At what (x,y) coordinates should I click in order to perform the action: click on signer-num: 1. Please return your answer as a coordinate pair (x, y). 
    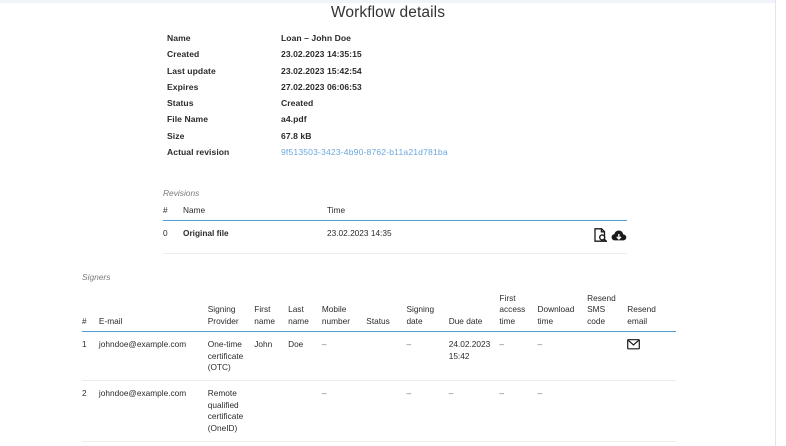
    Looking at the image, I should click on (90, 356).